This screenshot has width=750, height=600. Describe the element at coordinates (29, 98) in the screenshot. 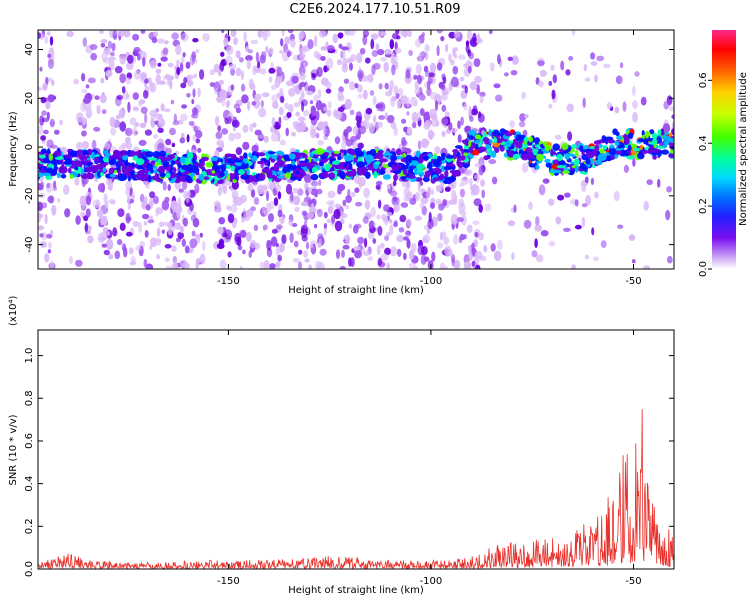

I see `spectrogram-y-tick-label: 20` at that location.